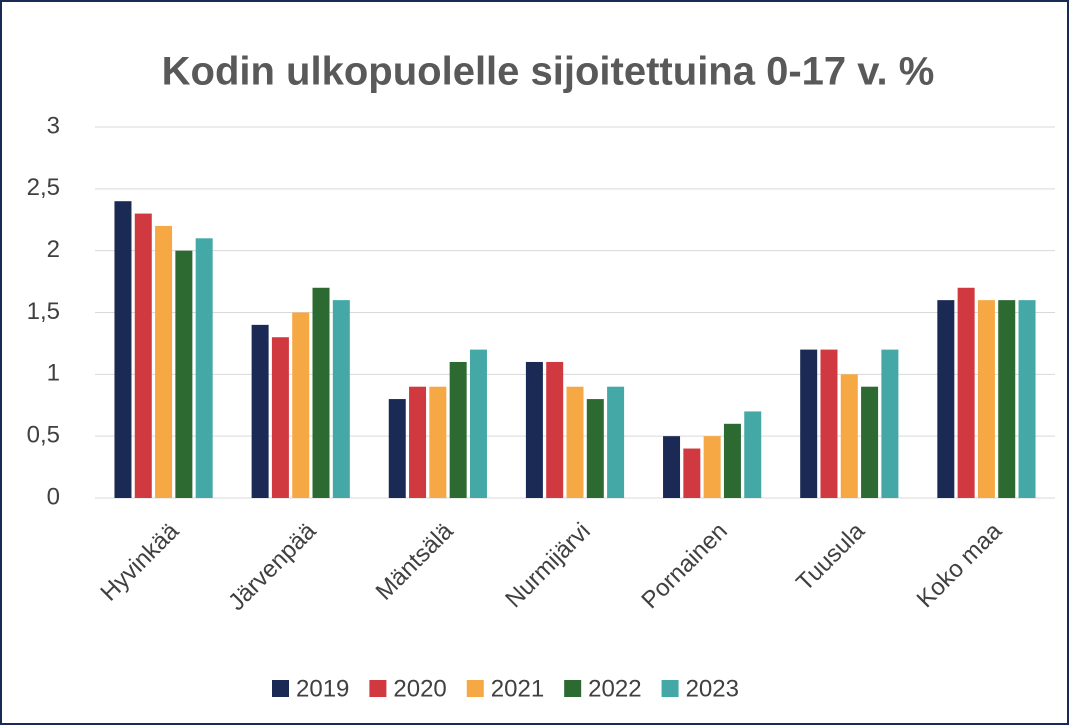 Image resolution: width=1069 pixels, height=725 pixels. I want to click on legend-label: 2019, so click(322, 688).